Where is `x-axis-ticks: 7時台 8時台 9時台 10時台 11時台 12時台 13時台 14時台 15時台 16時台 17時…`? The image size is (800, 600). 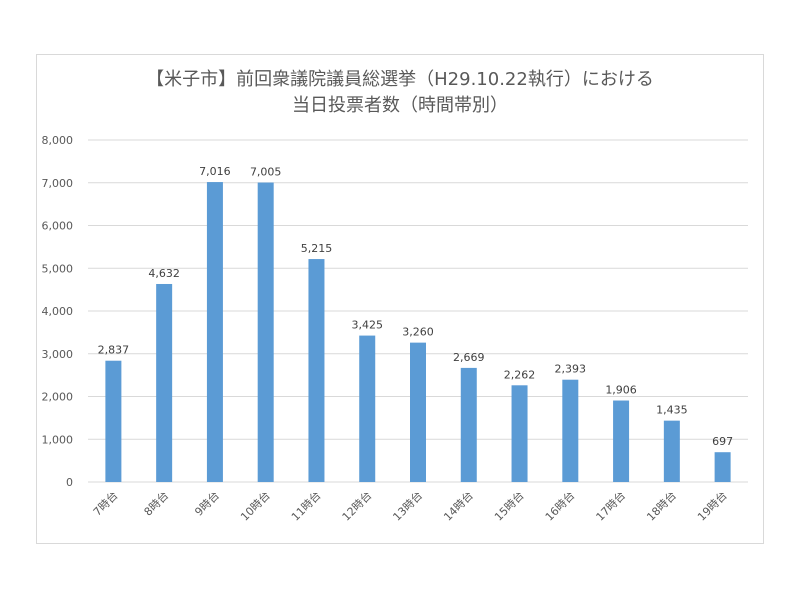 x-axis-ticks: 7時台 8時台 9時台 10時台 11時台 12時台 13時台 14時台 15時台 16時台 17時… is located at coordinates (410, 505).